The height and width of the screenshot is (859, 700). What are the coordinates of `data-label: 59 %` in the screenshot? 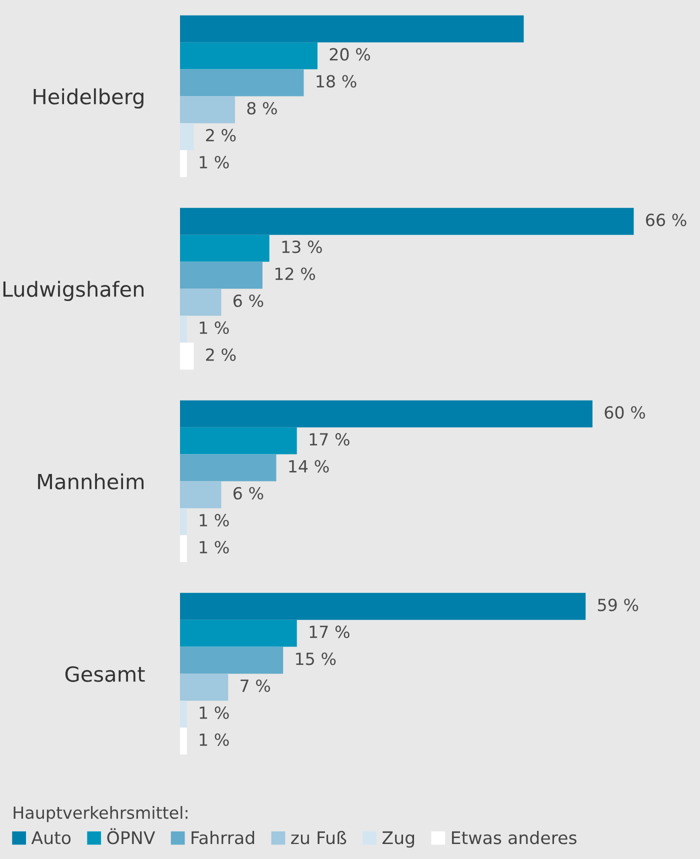 It's located at (618, 605).